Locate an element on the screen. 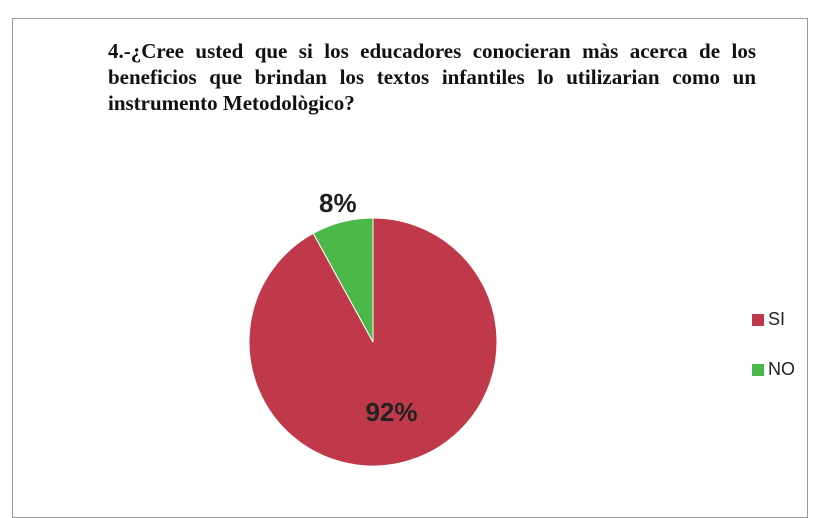 The height and width of the screenshot is (518, 820). data-label: 92% is located at coordinates (391, 412).